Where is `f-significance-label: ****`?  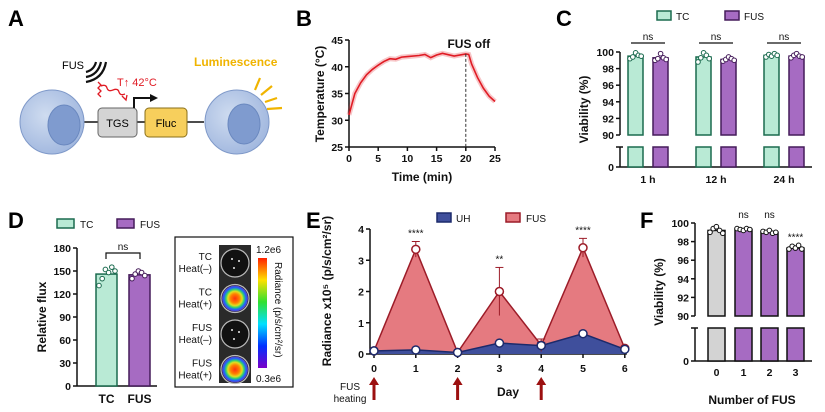
f-significance-label: **** is located at coordinates (796, 238).